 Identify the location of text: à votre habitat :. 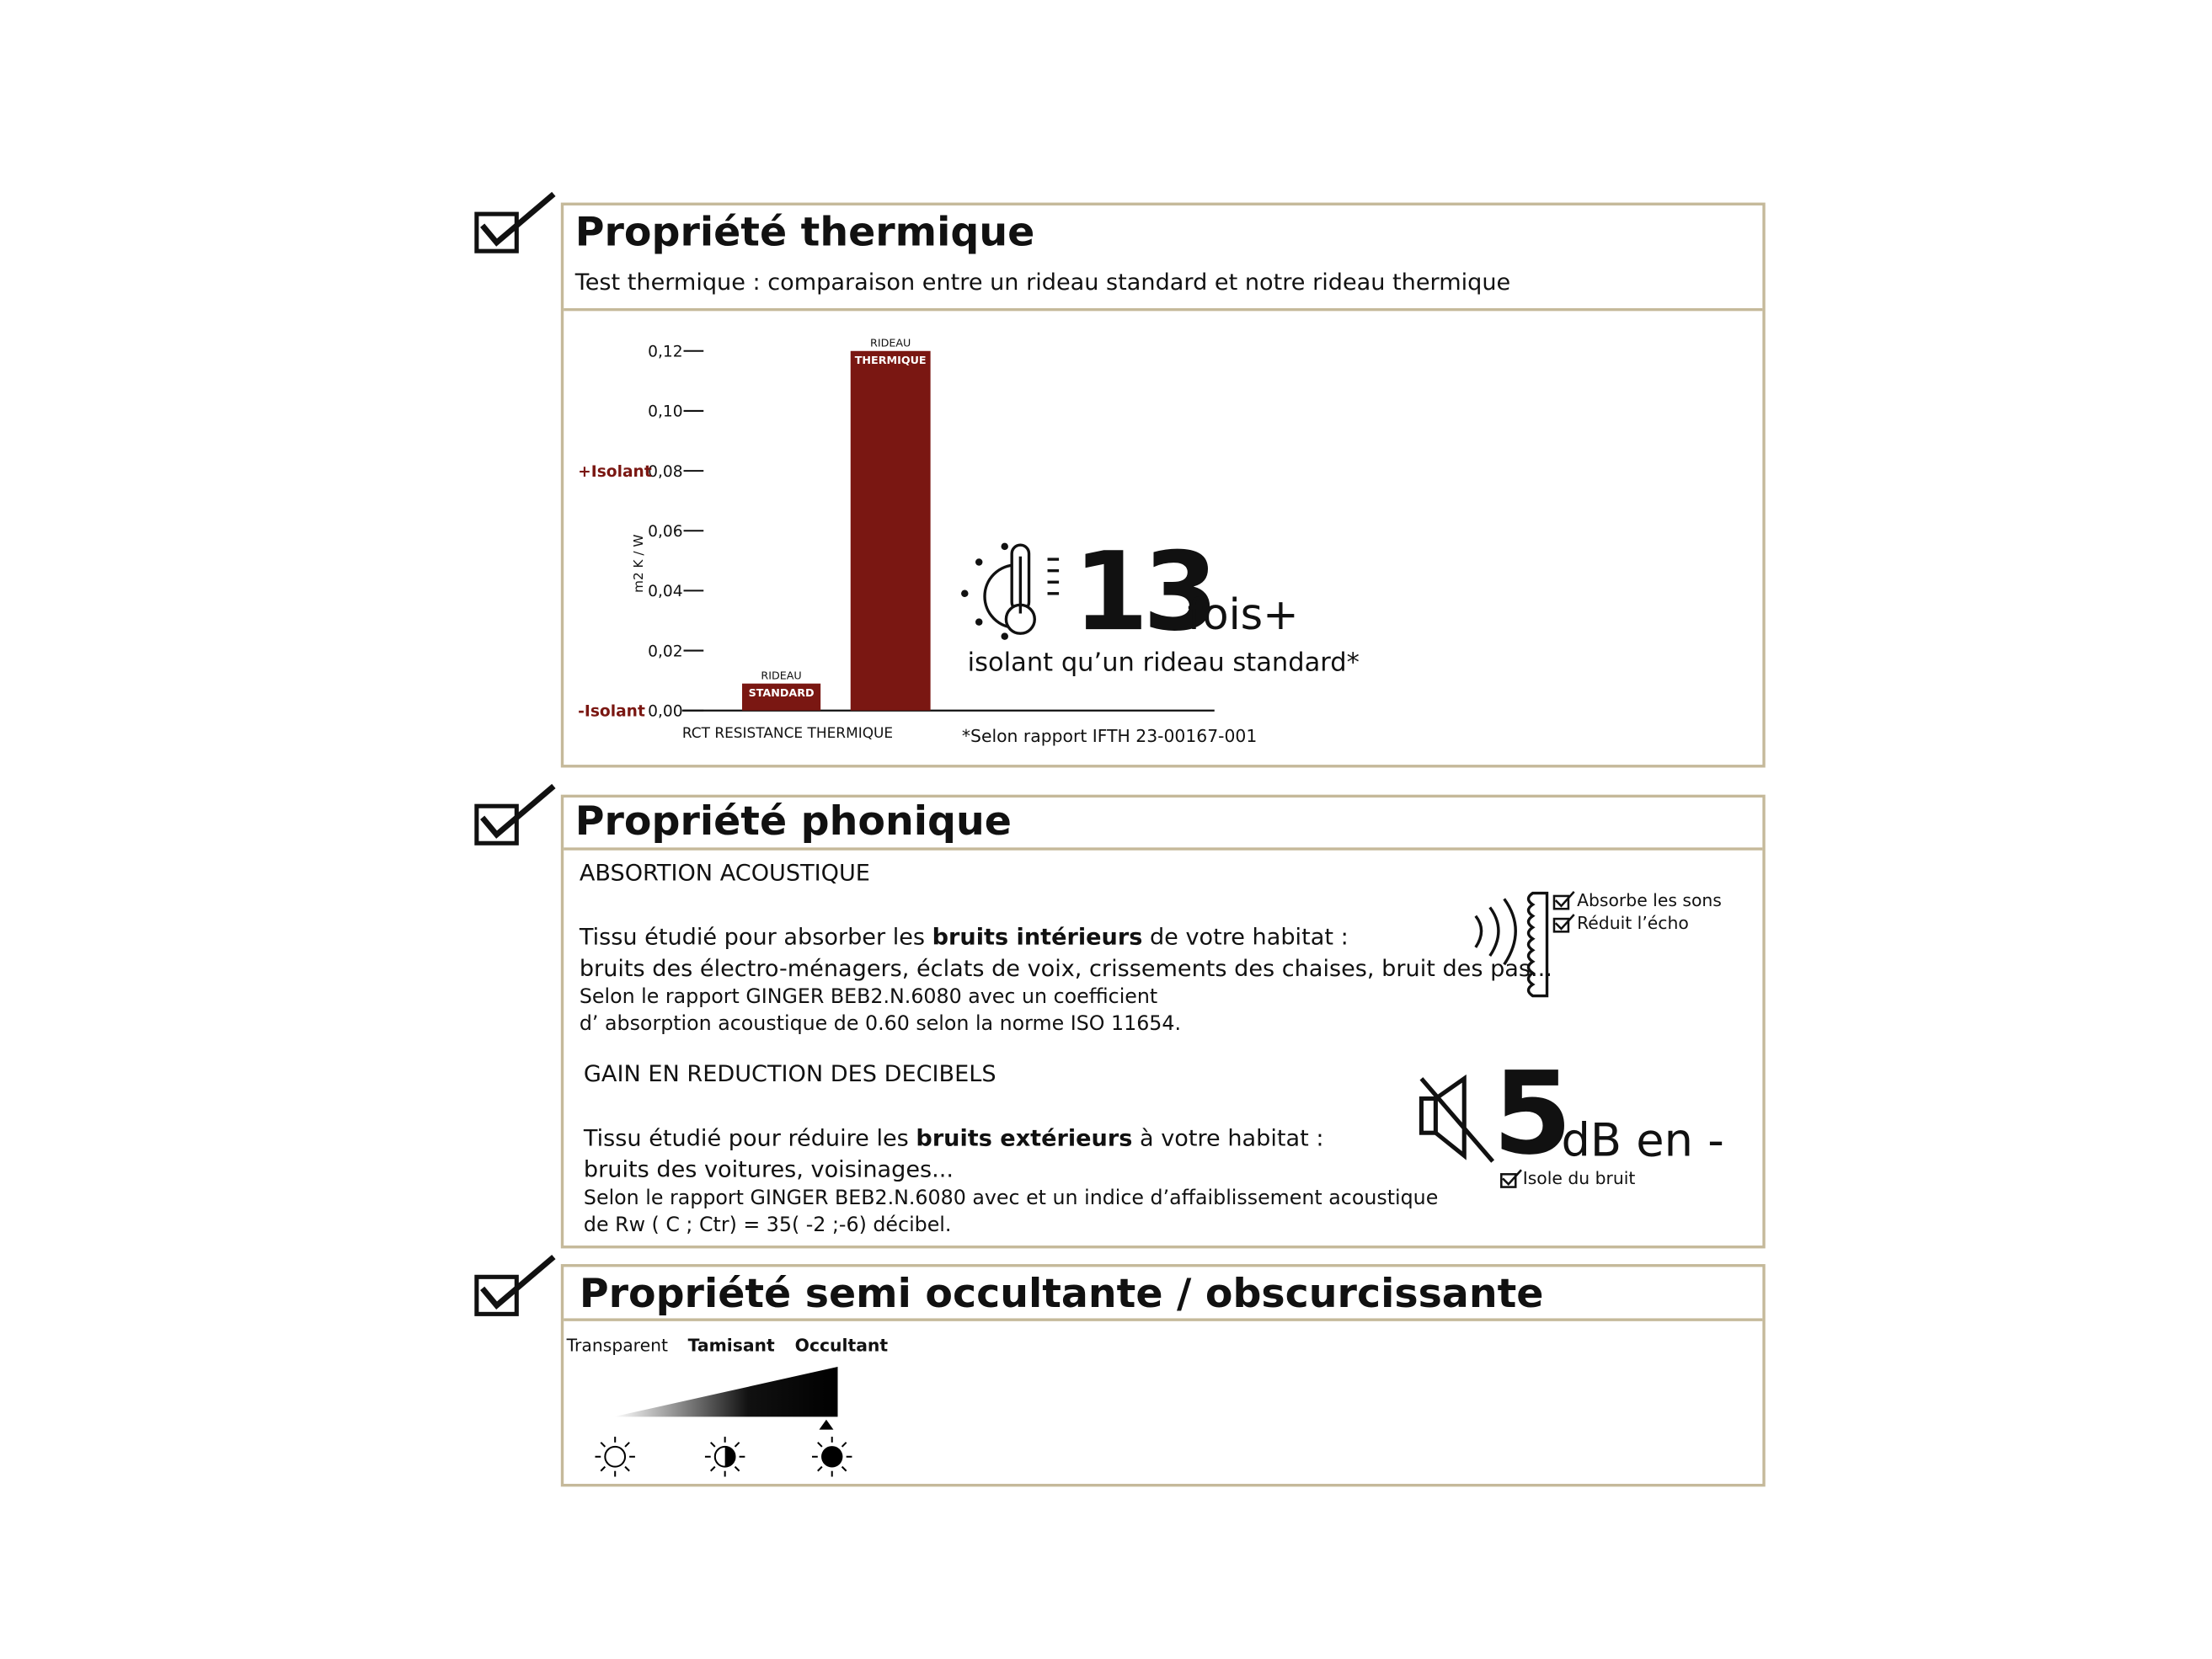
(1228, 1138).